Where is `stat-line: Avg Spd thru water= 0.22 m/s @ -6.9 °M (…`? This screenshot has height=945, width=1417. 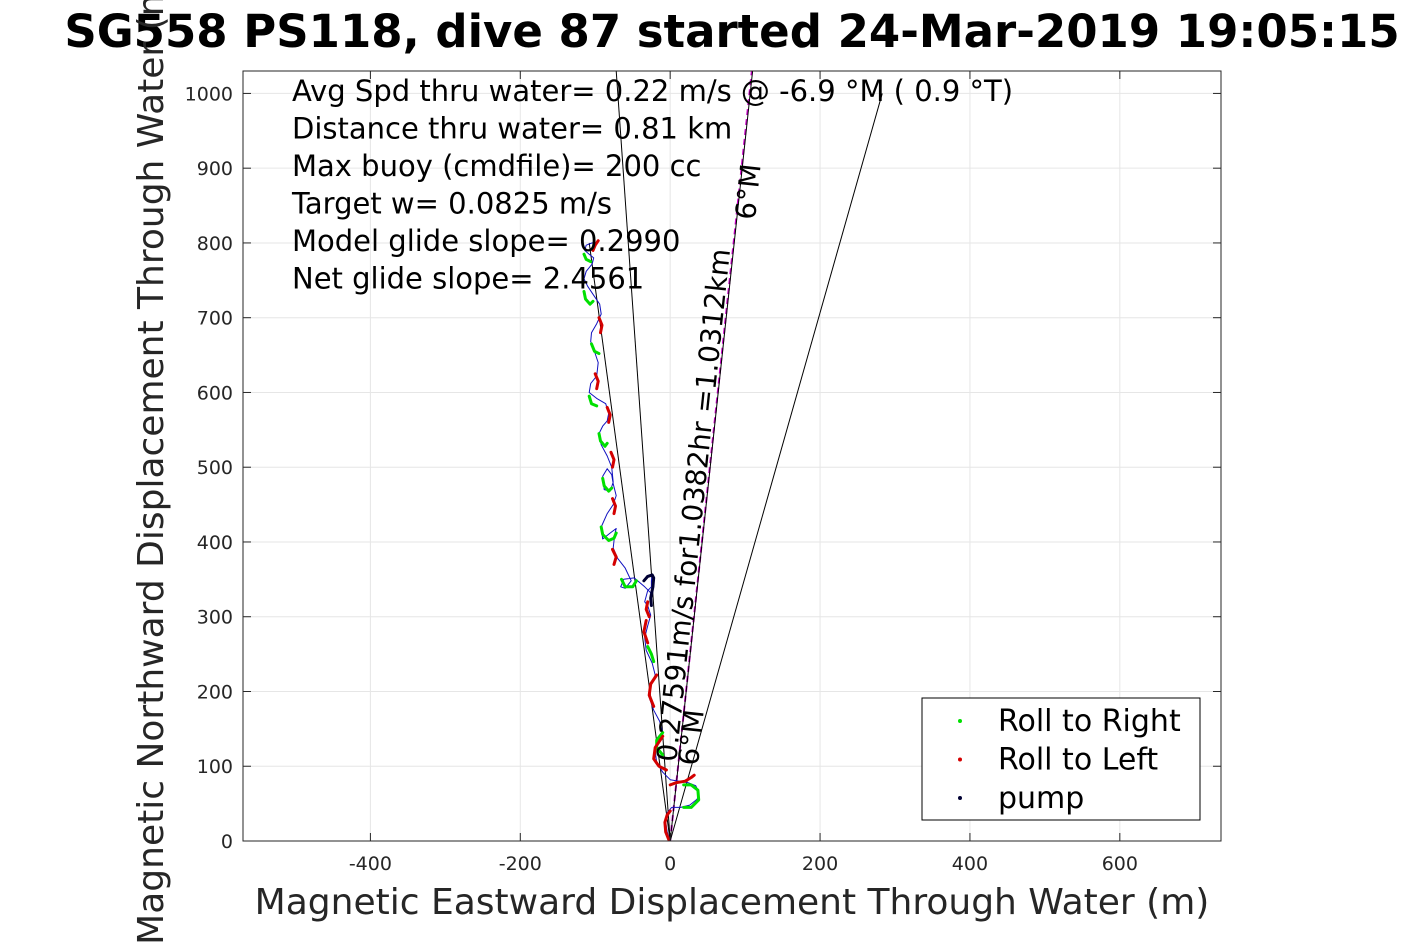 stat-line: Avg Spd thru water= 0.22 m/s @ -6.9 °M (… is located at coordinates (652, 91).